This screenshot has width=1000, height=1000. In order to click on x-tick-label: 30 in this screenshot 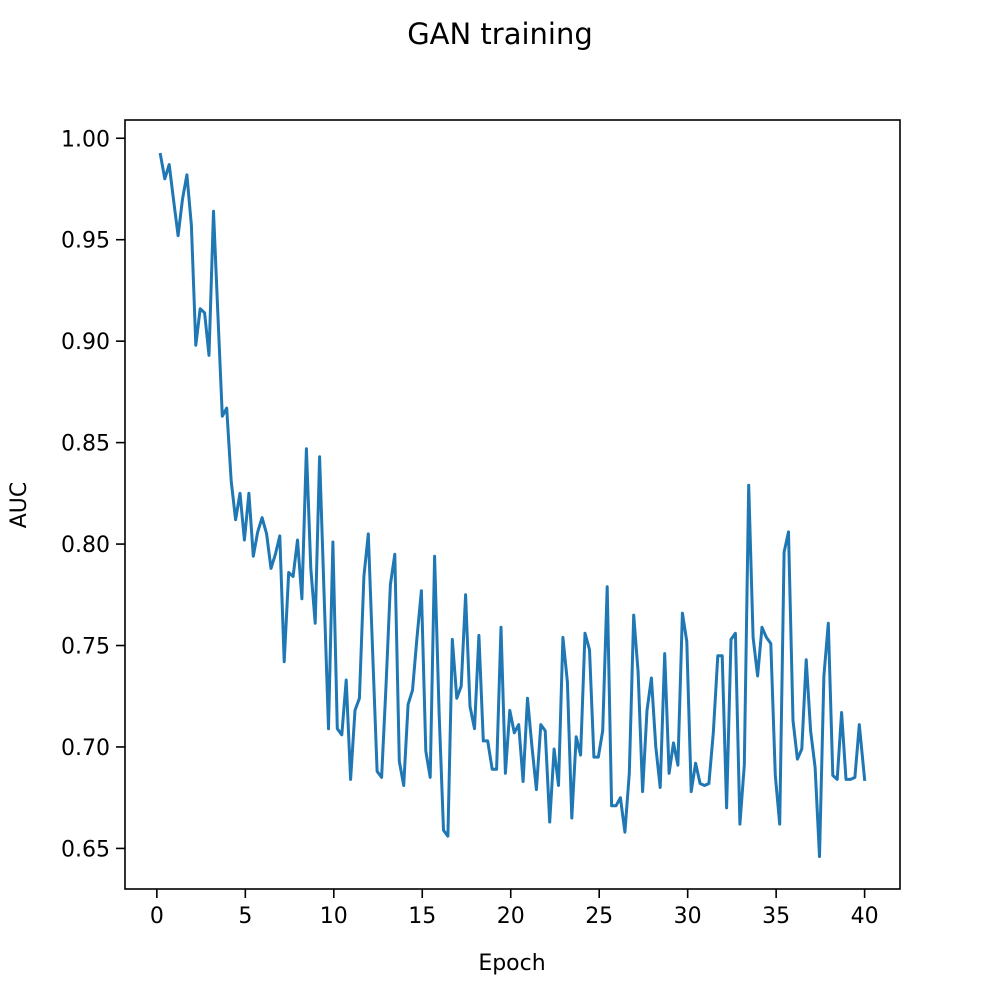, I will do `click(688, 916)`.